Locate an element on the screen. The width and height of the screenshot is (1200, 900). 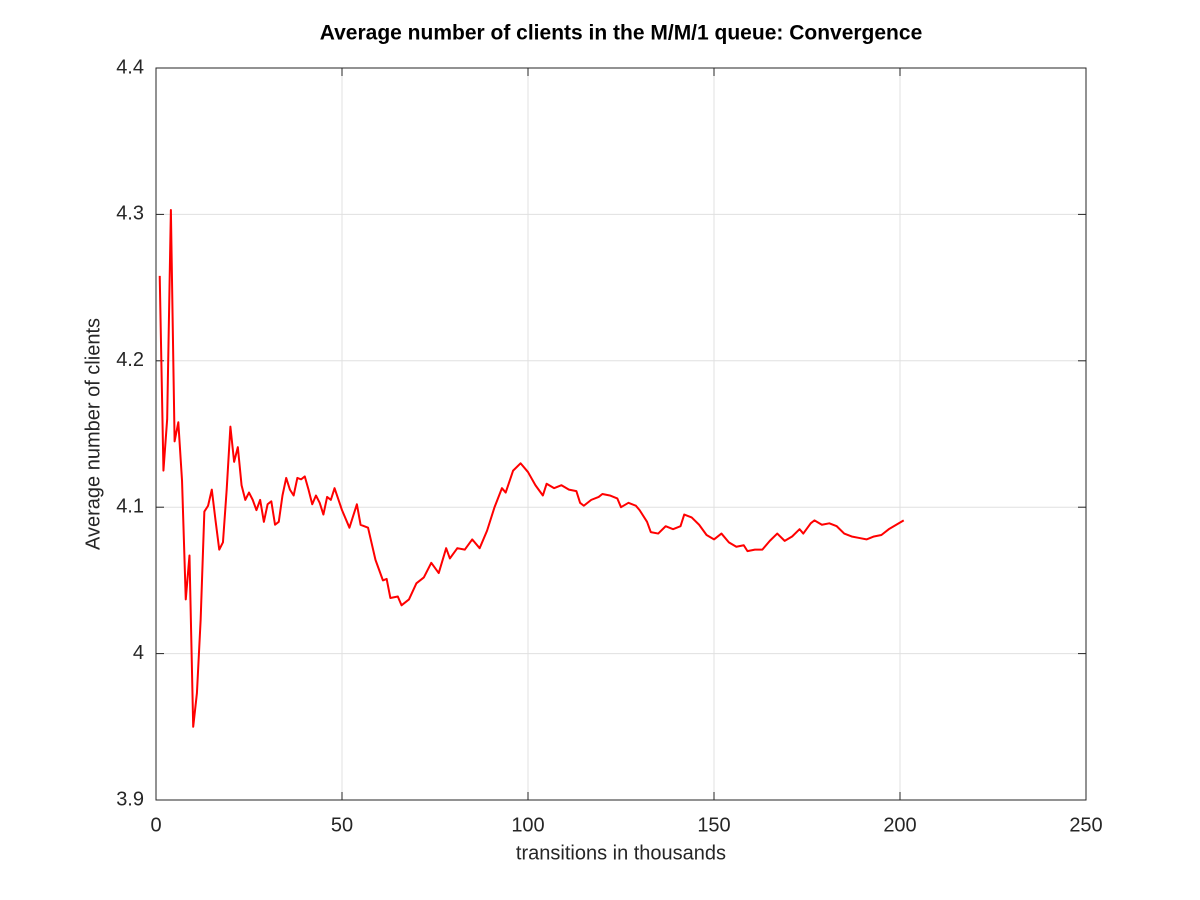
x-tick-label: 100 is located at coordinates (527, 825).